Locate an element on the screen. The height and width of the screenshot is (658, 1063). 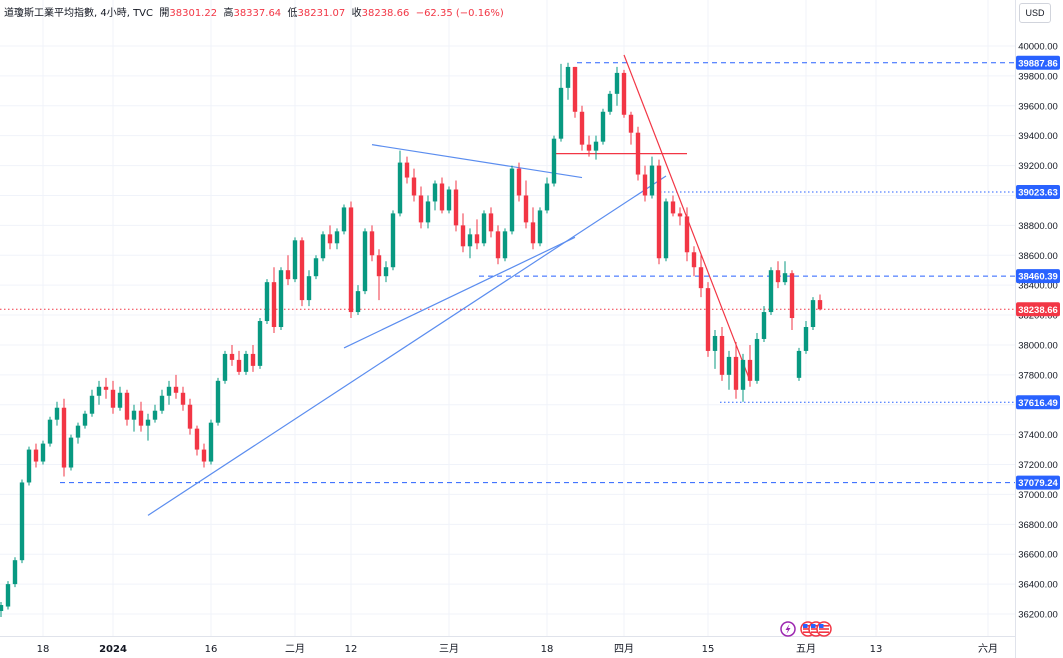
price-tick-label: 37000.00 is located at coordinates (1038, 495).